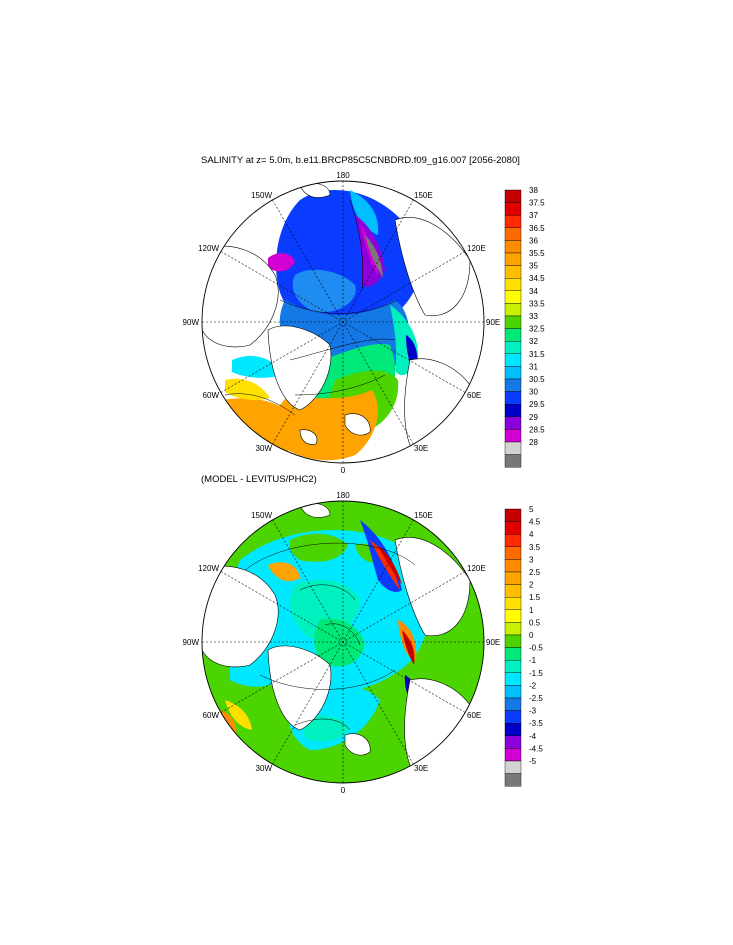 The width and height of the screenshot is (733, 945). Describe the element at coordinates (208, 248) in the screenshot. I see `lon-label-120w: 120W` at that location.